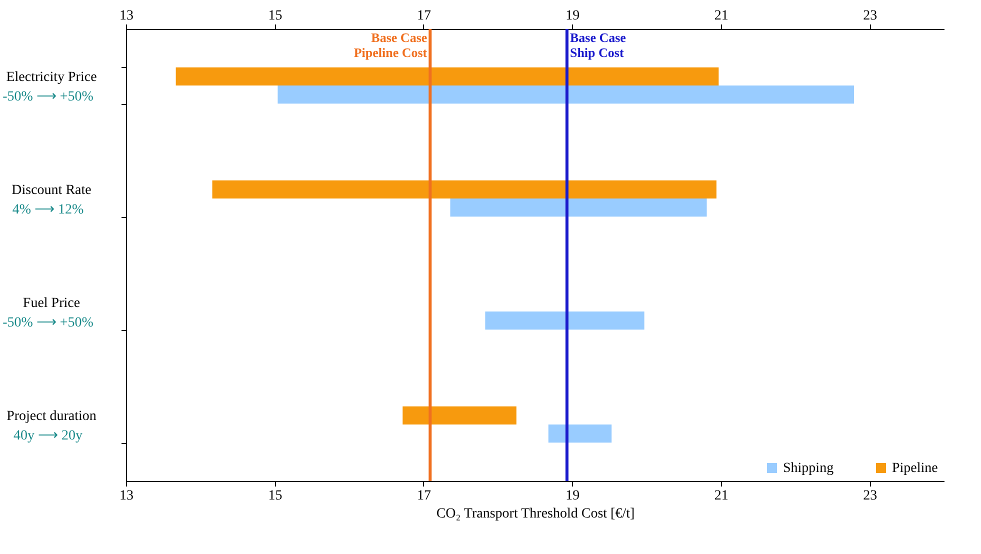 Image resolution: width=981 pixels, height=554 pixels. What do you see at coordinates (51, 77) in the screenshot?
I see `y-tick-label: Electricity Price` at bounding box center [51, 77].